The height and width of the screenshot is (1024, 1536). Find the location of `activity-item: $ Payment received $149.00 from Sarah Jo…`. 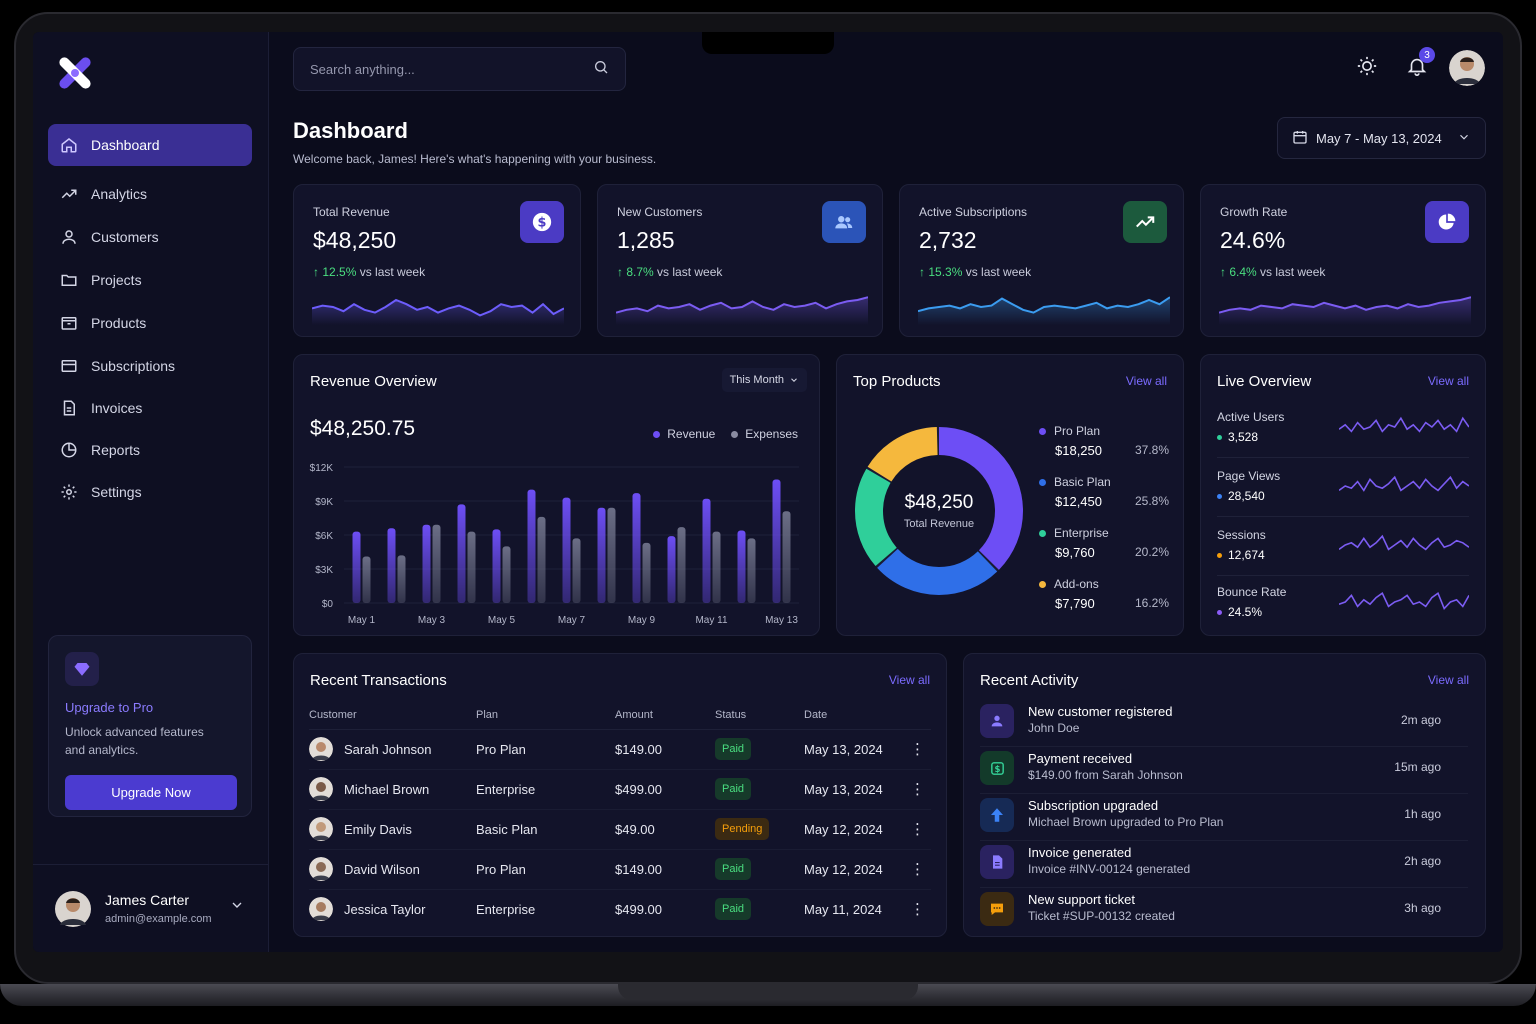

activity-item: $ Payment received $149.00 from Sarah Jo… is located at coordinates (1216, 768).